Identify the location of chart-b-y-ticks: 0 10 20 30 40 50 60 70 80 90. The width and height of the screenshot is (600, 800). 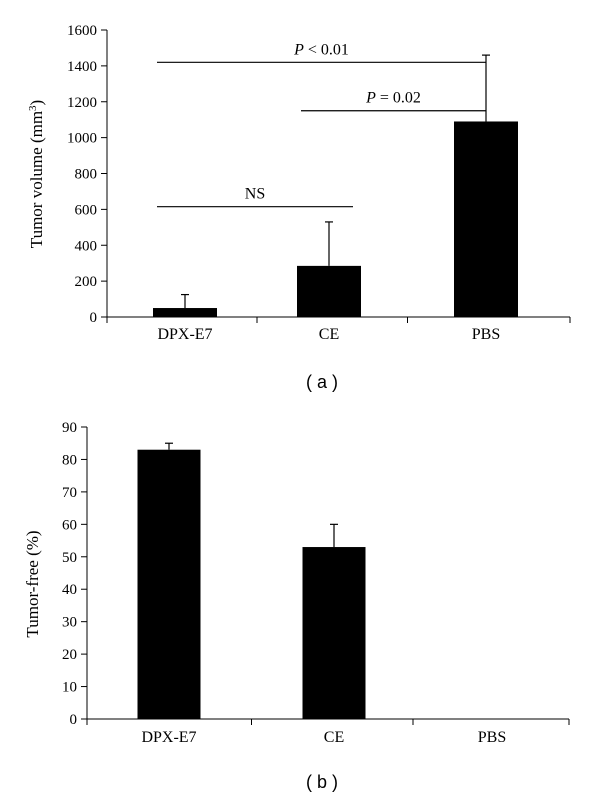
(74, 574).